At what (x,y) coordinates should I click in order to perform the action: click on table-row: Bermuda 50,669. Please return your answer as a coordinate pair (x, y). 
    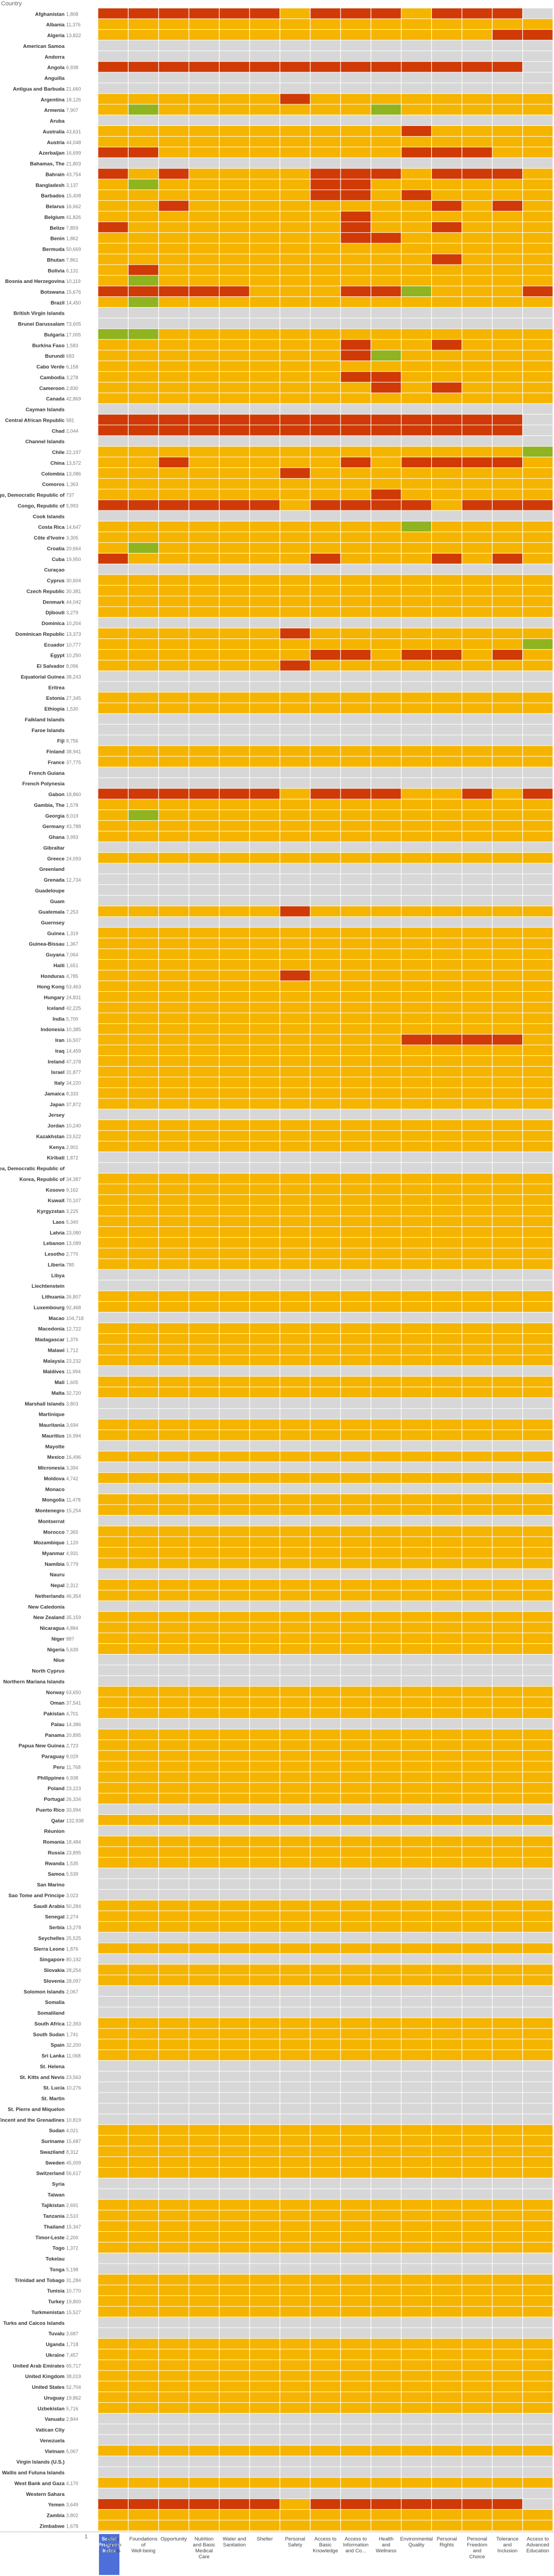
    Looking at the image, I should click on (297, 248).